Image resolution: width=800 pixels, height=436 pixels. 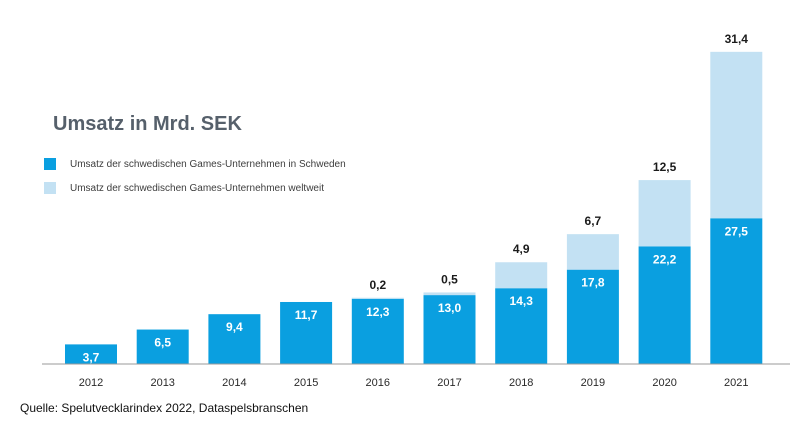 I want to click on label-worldwide-2017: 0,5, so click(x=449, y=279).